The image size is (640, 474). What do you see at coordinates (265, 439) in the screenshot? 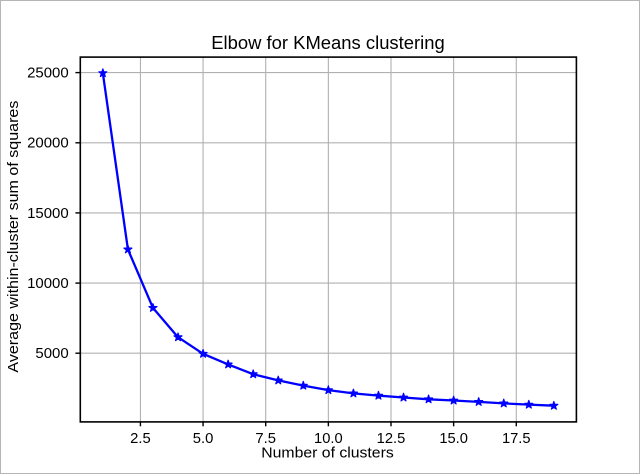
I see `svg-text: 7.5` at bounding box center [265, 439].